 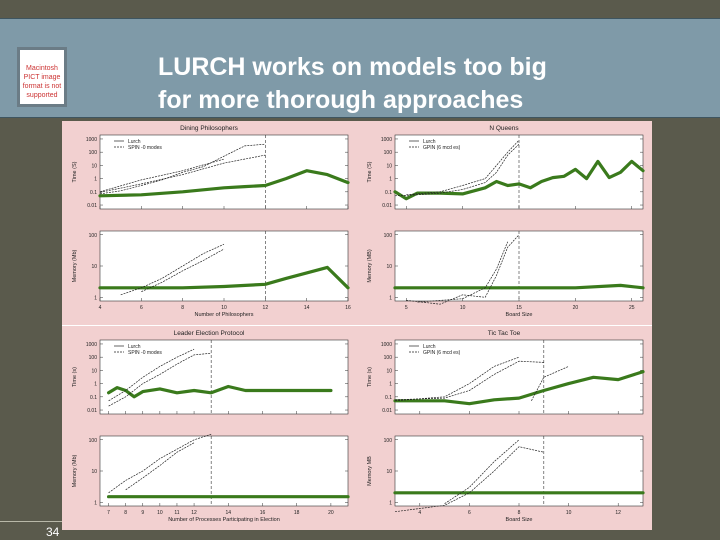 What do you see at coordinates (209, 128) in the screenshot?
I see `chart-title: Dining Philosophers` at bounding box center [209, 128].